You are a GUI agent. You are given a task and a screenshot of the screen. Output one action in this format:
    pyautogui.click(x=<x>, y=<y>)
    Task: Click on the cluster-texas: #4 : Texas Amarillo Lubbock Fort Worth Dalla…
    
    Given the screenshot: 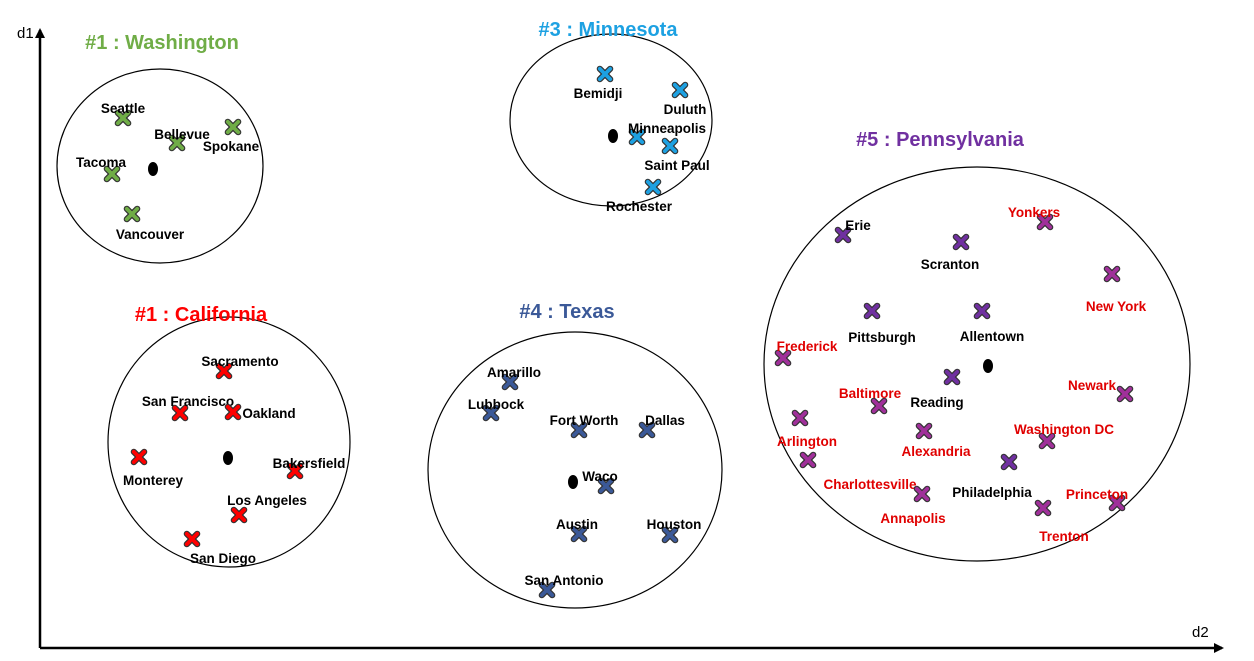 What is the action you would take?
    pyautogui.click(x=575, y=455)
    